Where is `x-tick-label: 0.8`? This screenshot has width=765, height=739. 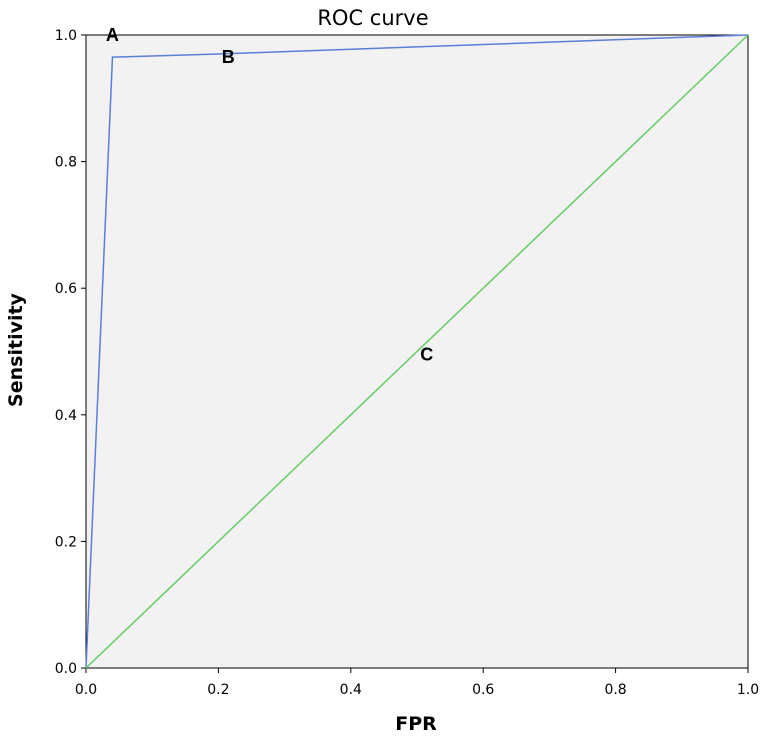 x-tick-label: 0.8 is located at coordinates (615, 690).